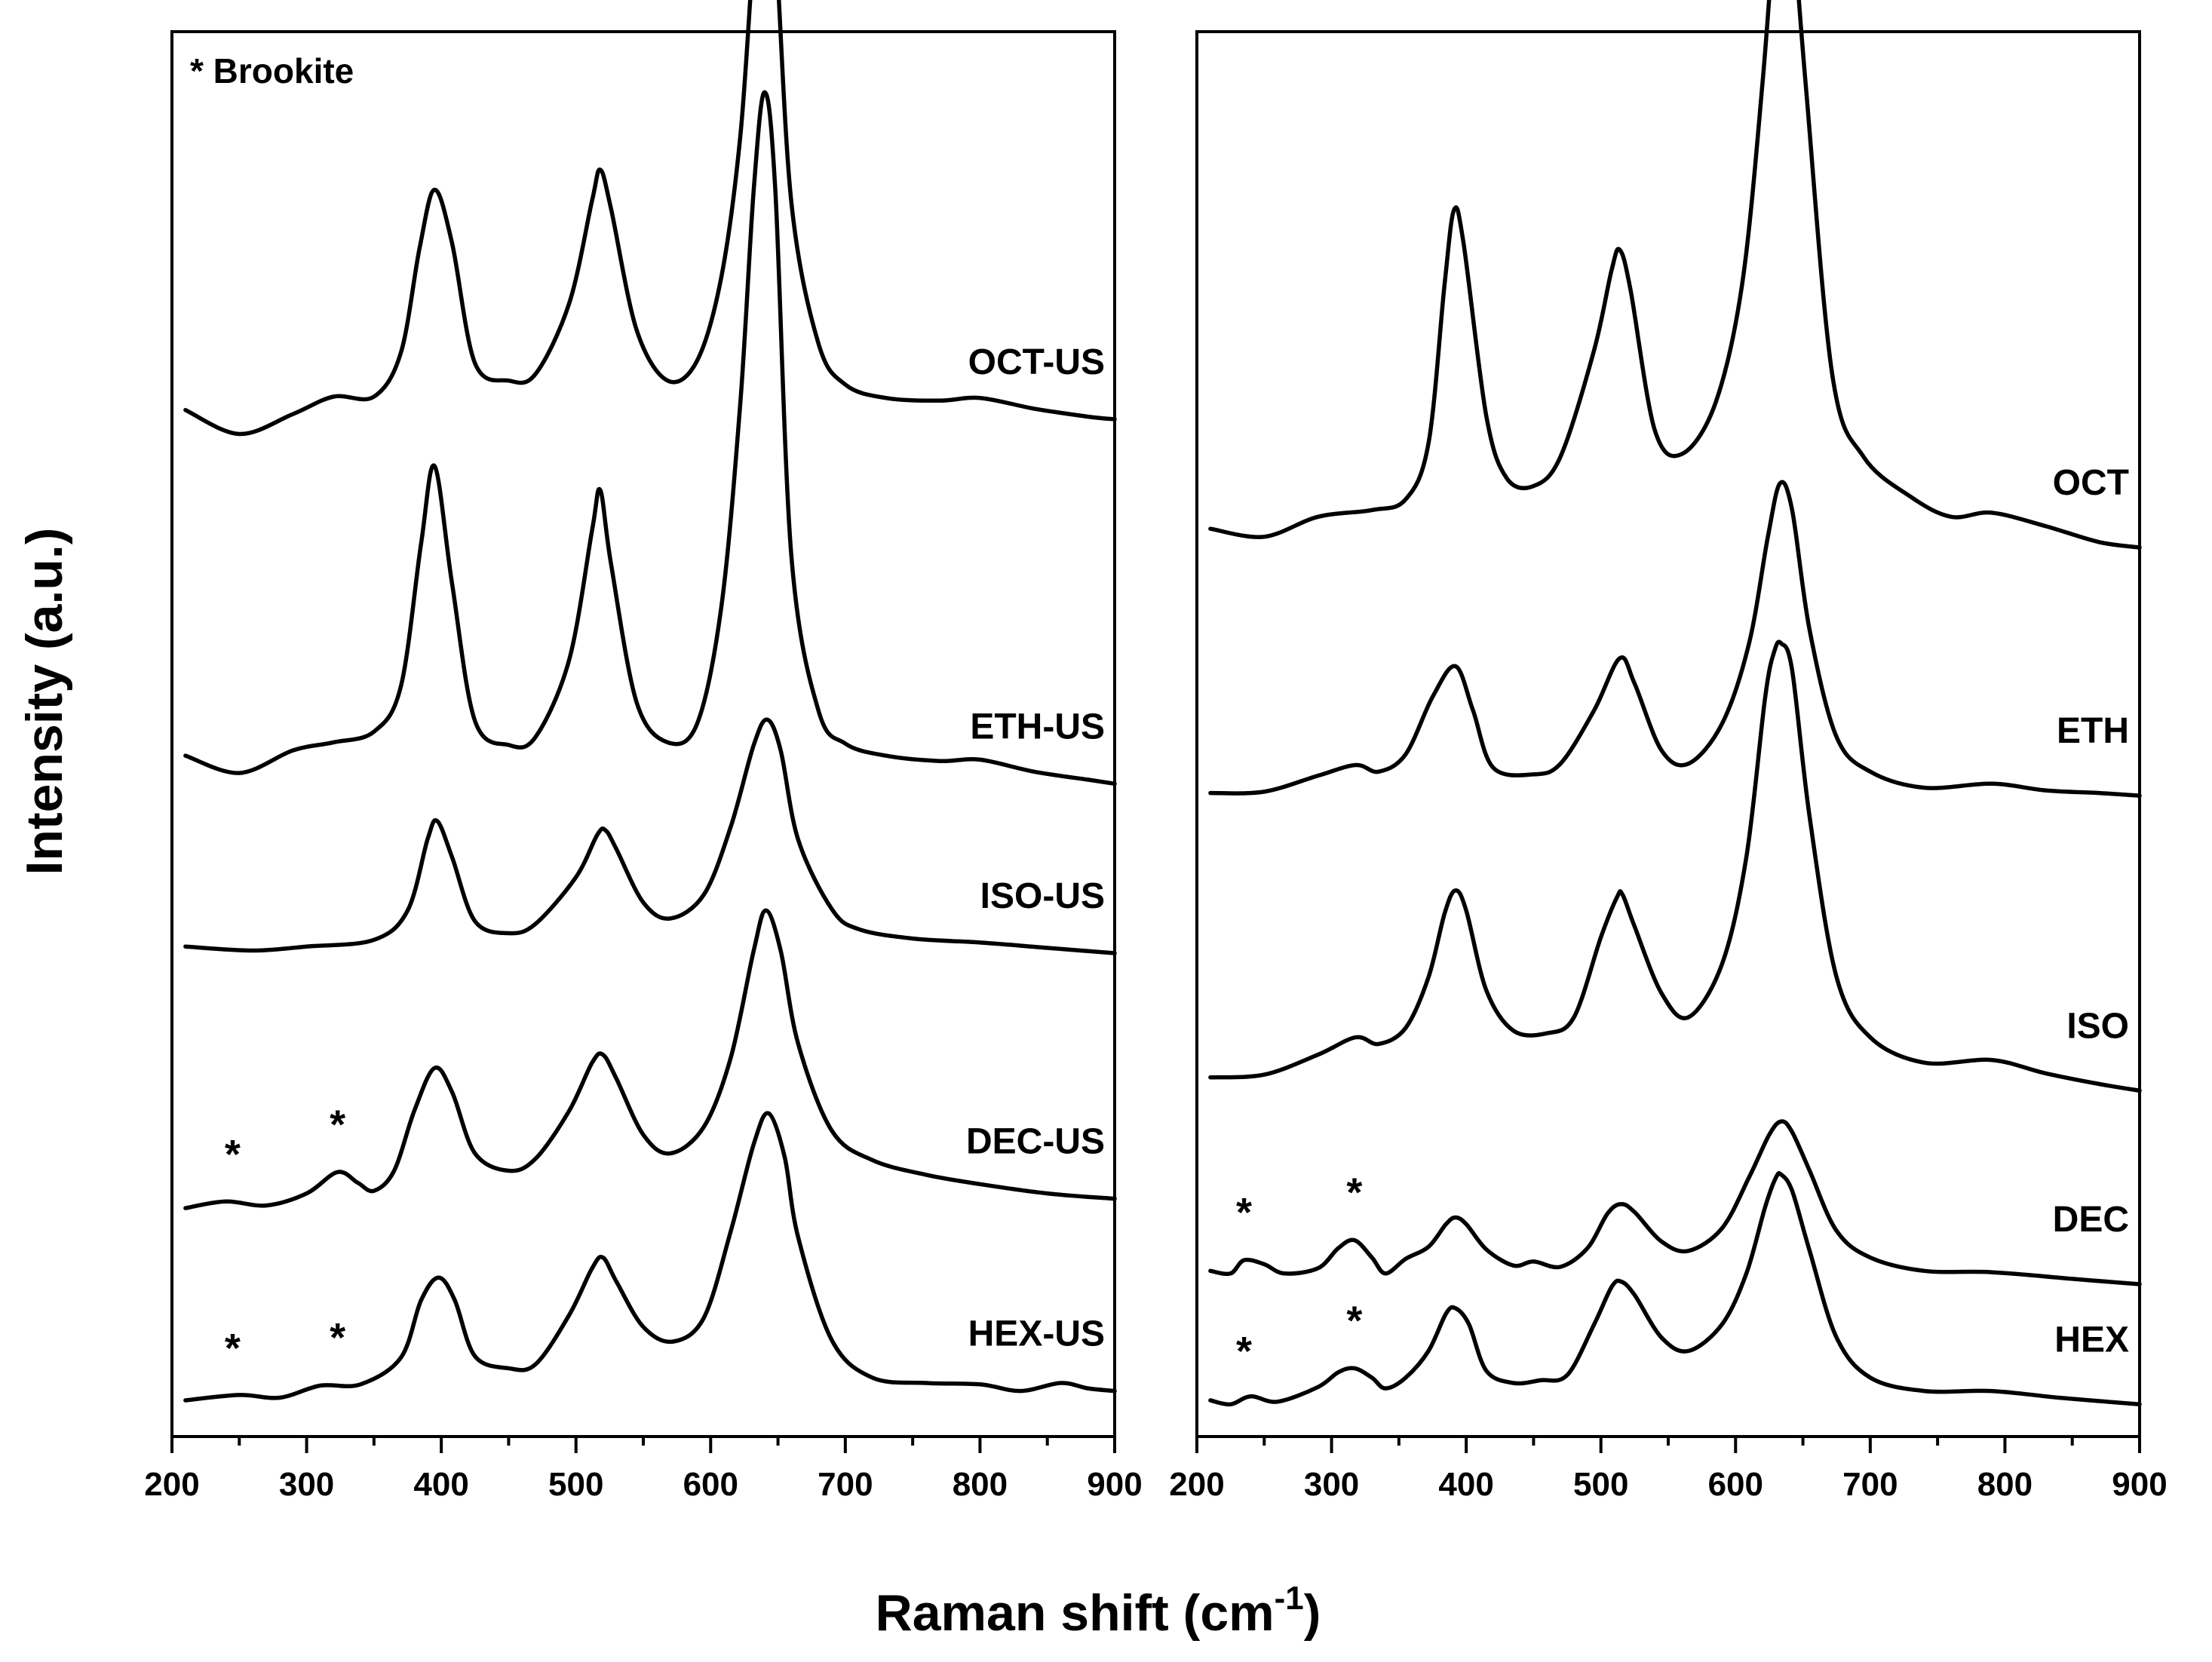  What do you see at coordinates (1465, 1484) in the screenshot?
I see `x-tick-label-right-400: 400` at bounding box center [1465, 1484].